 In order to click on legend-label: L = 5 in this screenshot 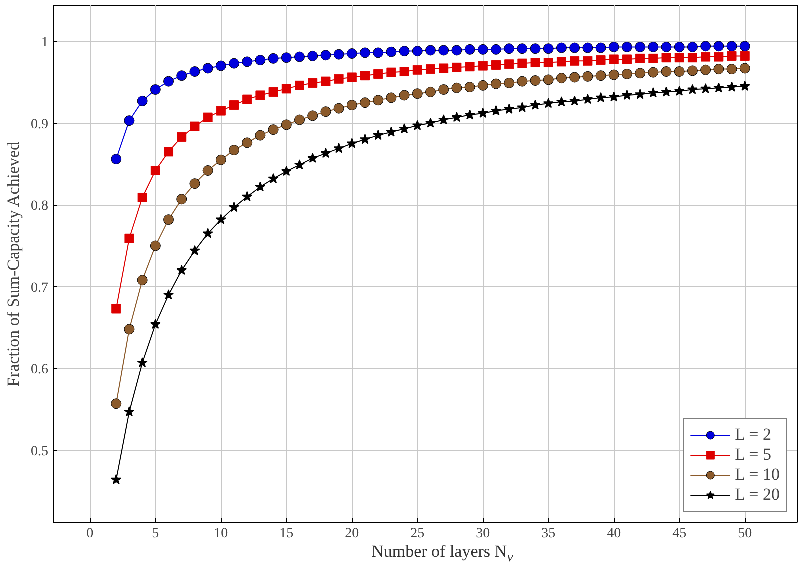, I will do `click(753, 455)`.